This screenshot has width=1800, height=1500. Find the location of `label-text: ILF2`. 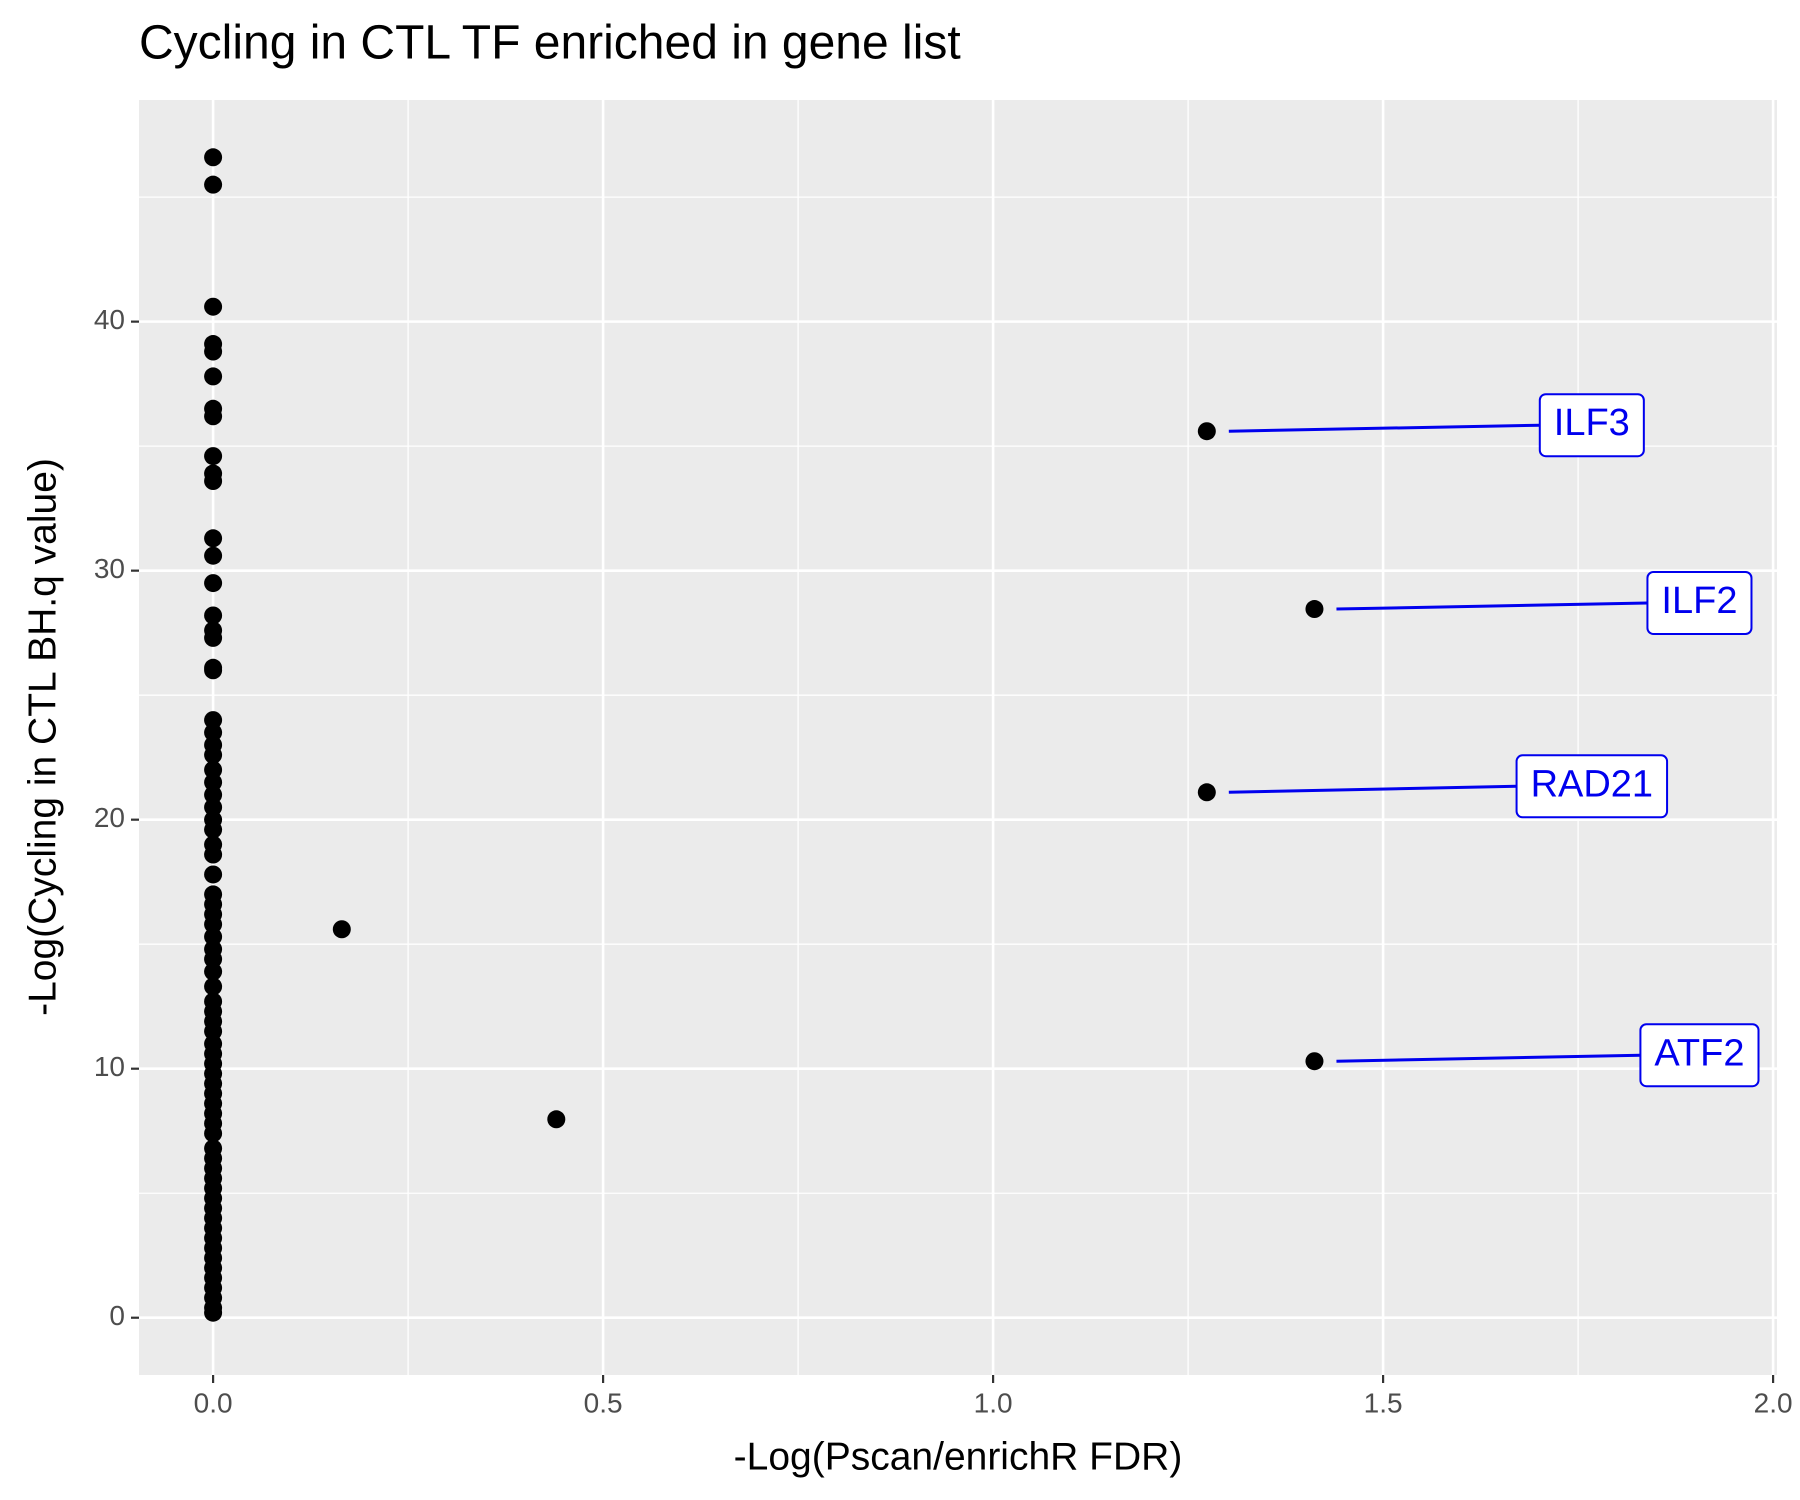

label-text: ILF2 is located at coordinates (1699, 601).